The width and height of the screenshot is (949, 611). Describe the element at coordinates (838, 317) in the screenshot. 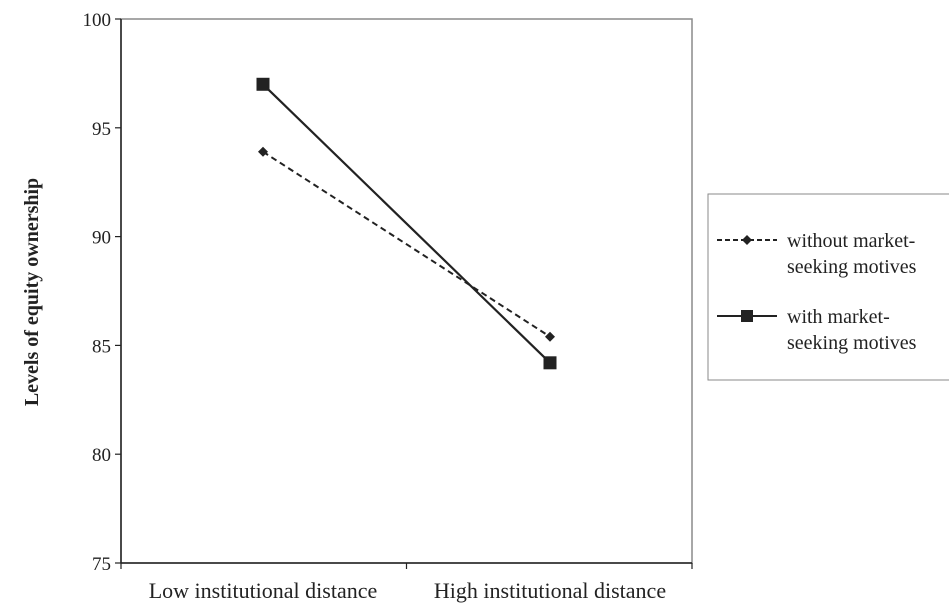

I see `legend-label: with market-` at that location.